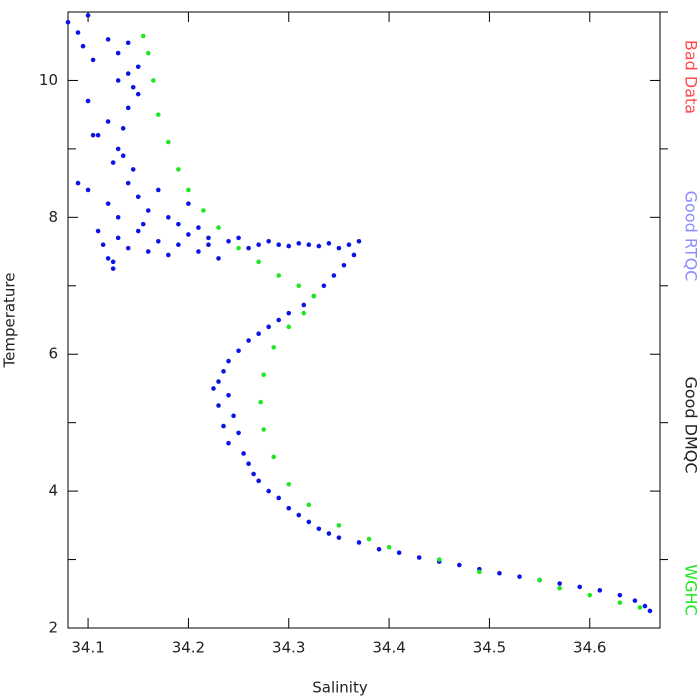 The image size is (700, 700). Describe the element at coordinates (691, 424) in the screenshot. I see `legend-entry: Good DMQC` at that location.